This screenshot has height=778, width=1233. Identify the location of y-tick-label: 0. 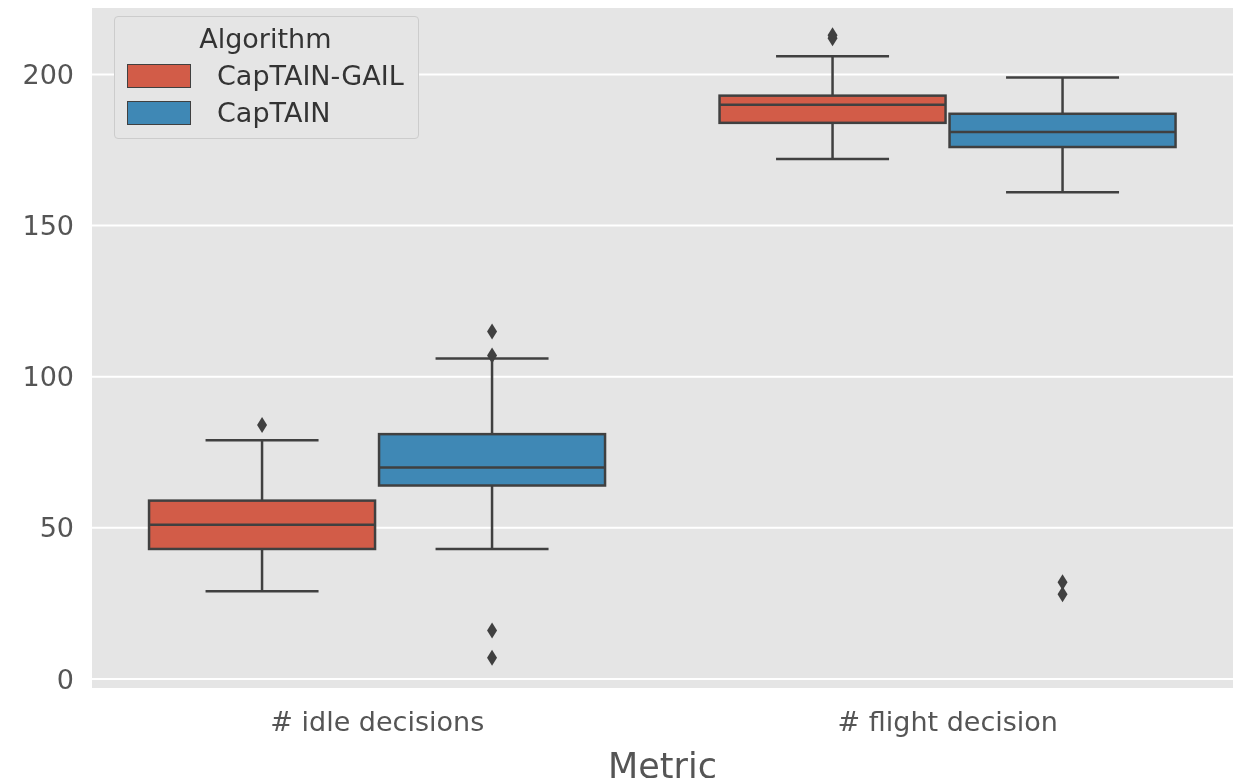
(65, 679).